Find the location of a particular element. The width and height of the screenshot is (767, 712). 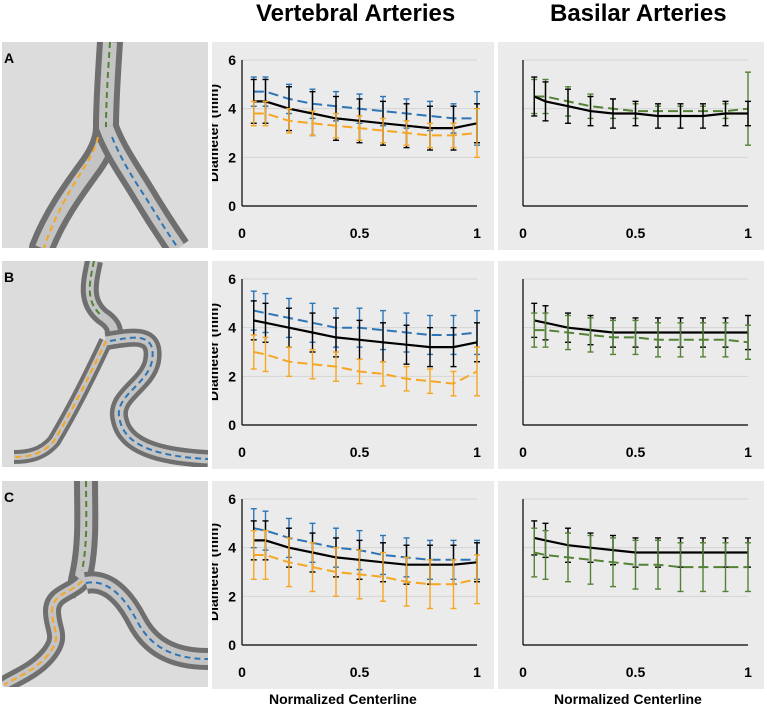

artery-image-a is located at coordinates (105, 145).